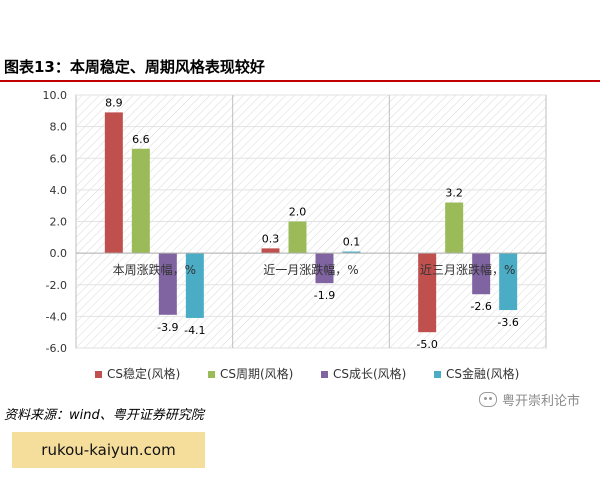 This screenshot has height=480, width=600. Describe the element at coordinates (300, 81) in the screenshot. I see `title-rule` at that location.